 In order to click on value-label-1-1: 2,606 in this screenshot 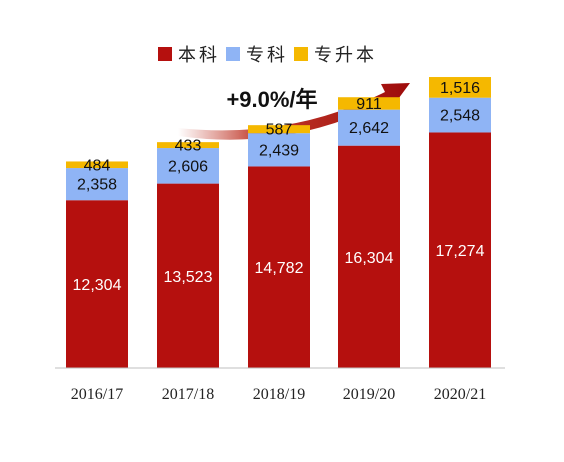, I will do `click(188, 166)`.